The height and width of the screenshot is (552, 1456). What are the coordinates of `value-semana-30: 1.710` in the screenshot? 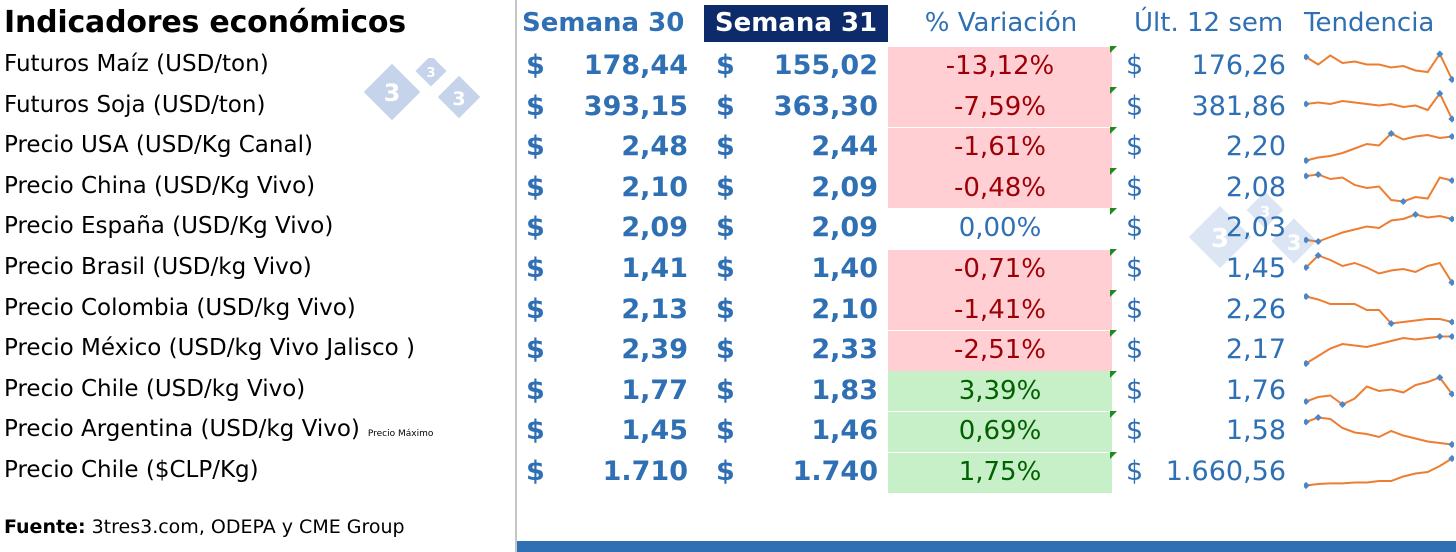 It's located at (645, 471).